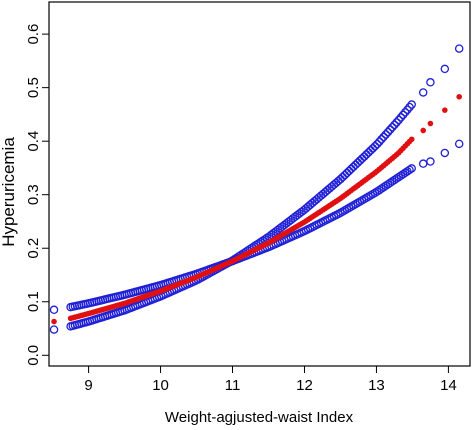 The height and width of the screenshot is (430, 474). Describe the element at coordinates (33, 301) in the screenshot. I see `y-tick-label: 0.1` at that location.